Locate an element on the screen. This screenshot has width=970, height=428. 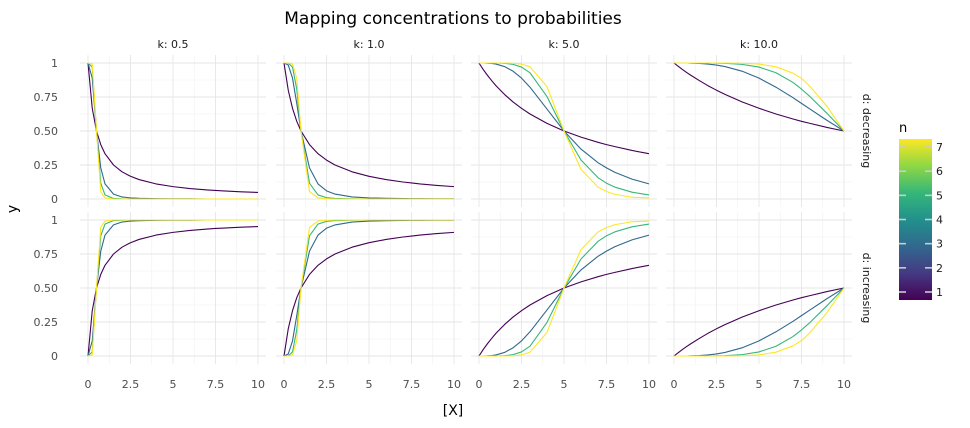
colorbar-tick-label: 6 is located at coordinates (939, 171).